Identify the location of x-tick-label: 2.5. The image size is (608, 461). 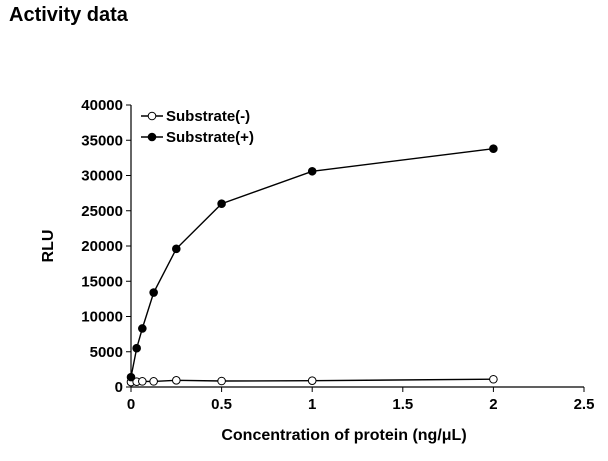
(584, 404).